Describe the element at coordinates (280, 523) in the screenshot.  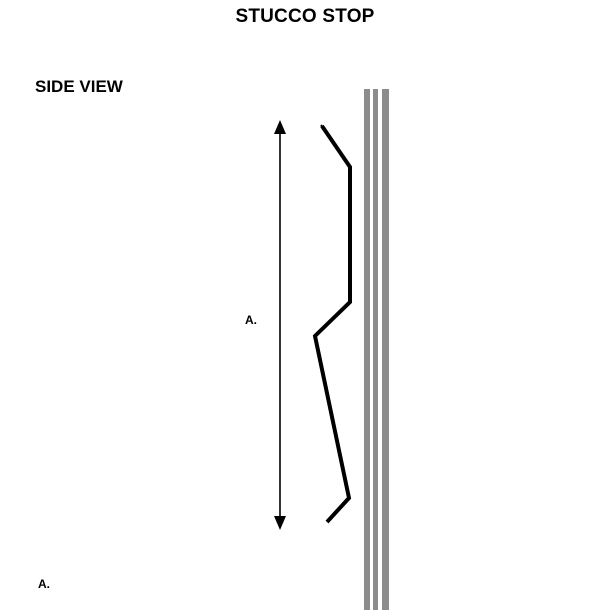
I see `dimension-arrow-bottom` at that location.